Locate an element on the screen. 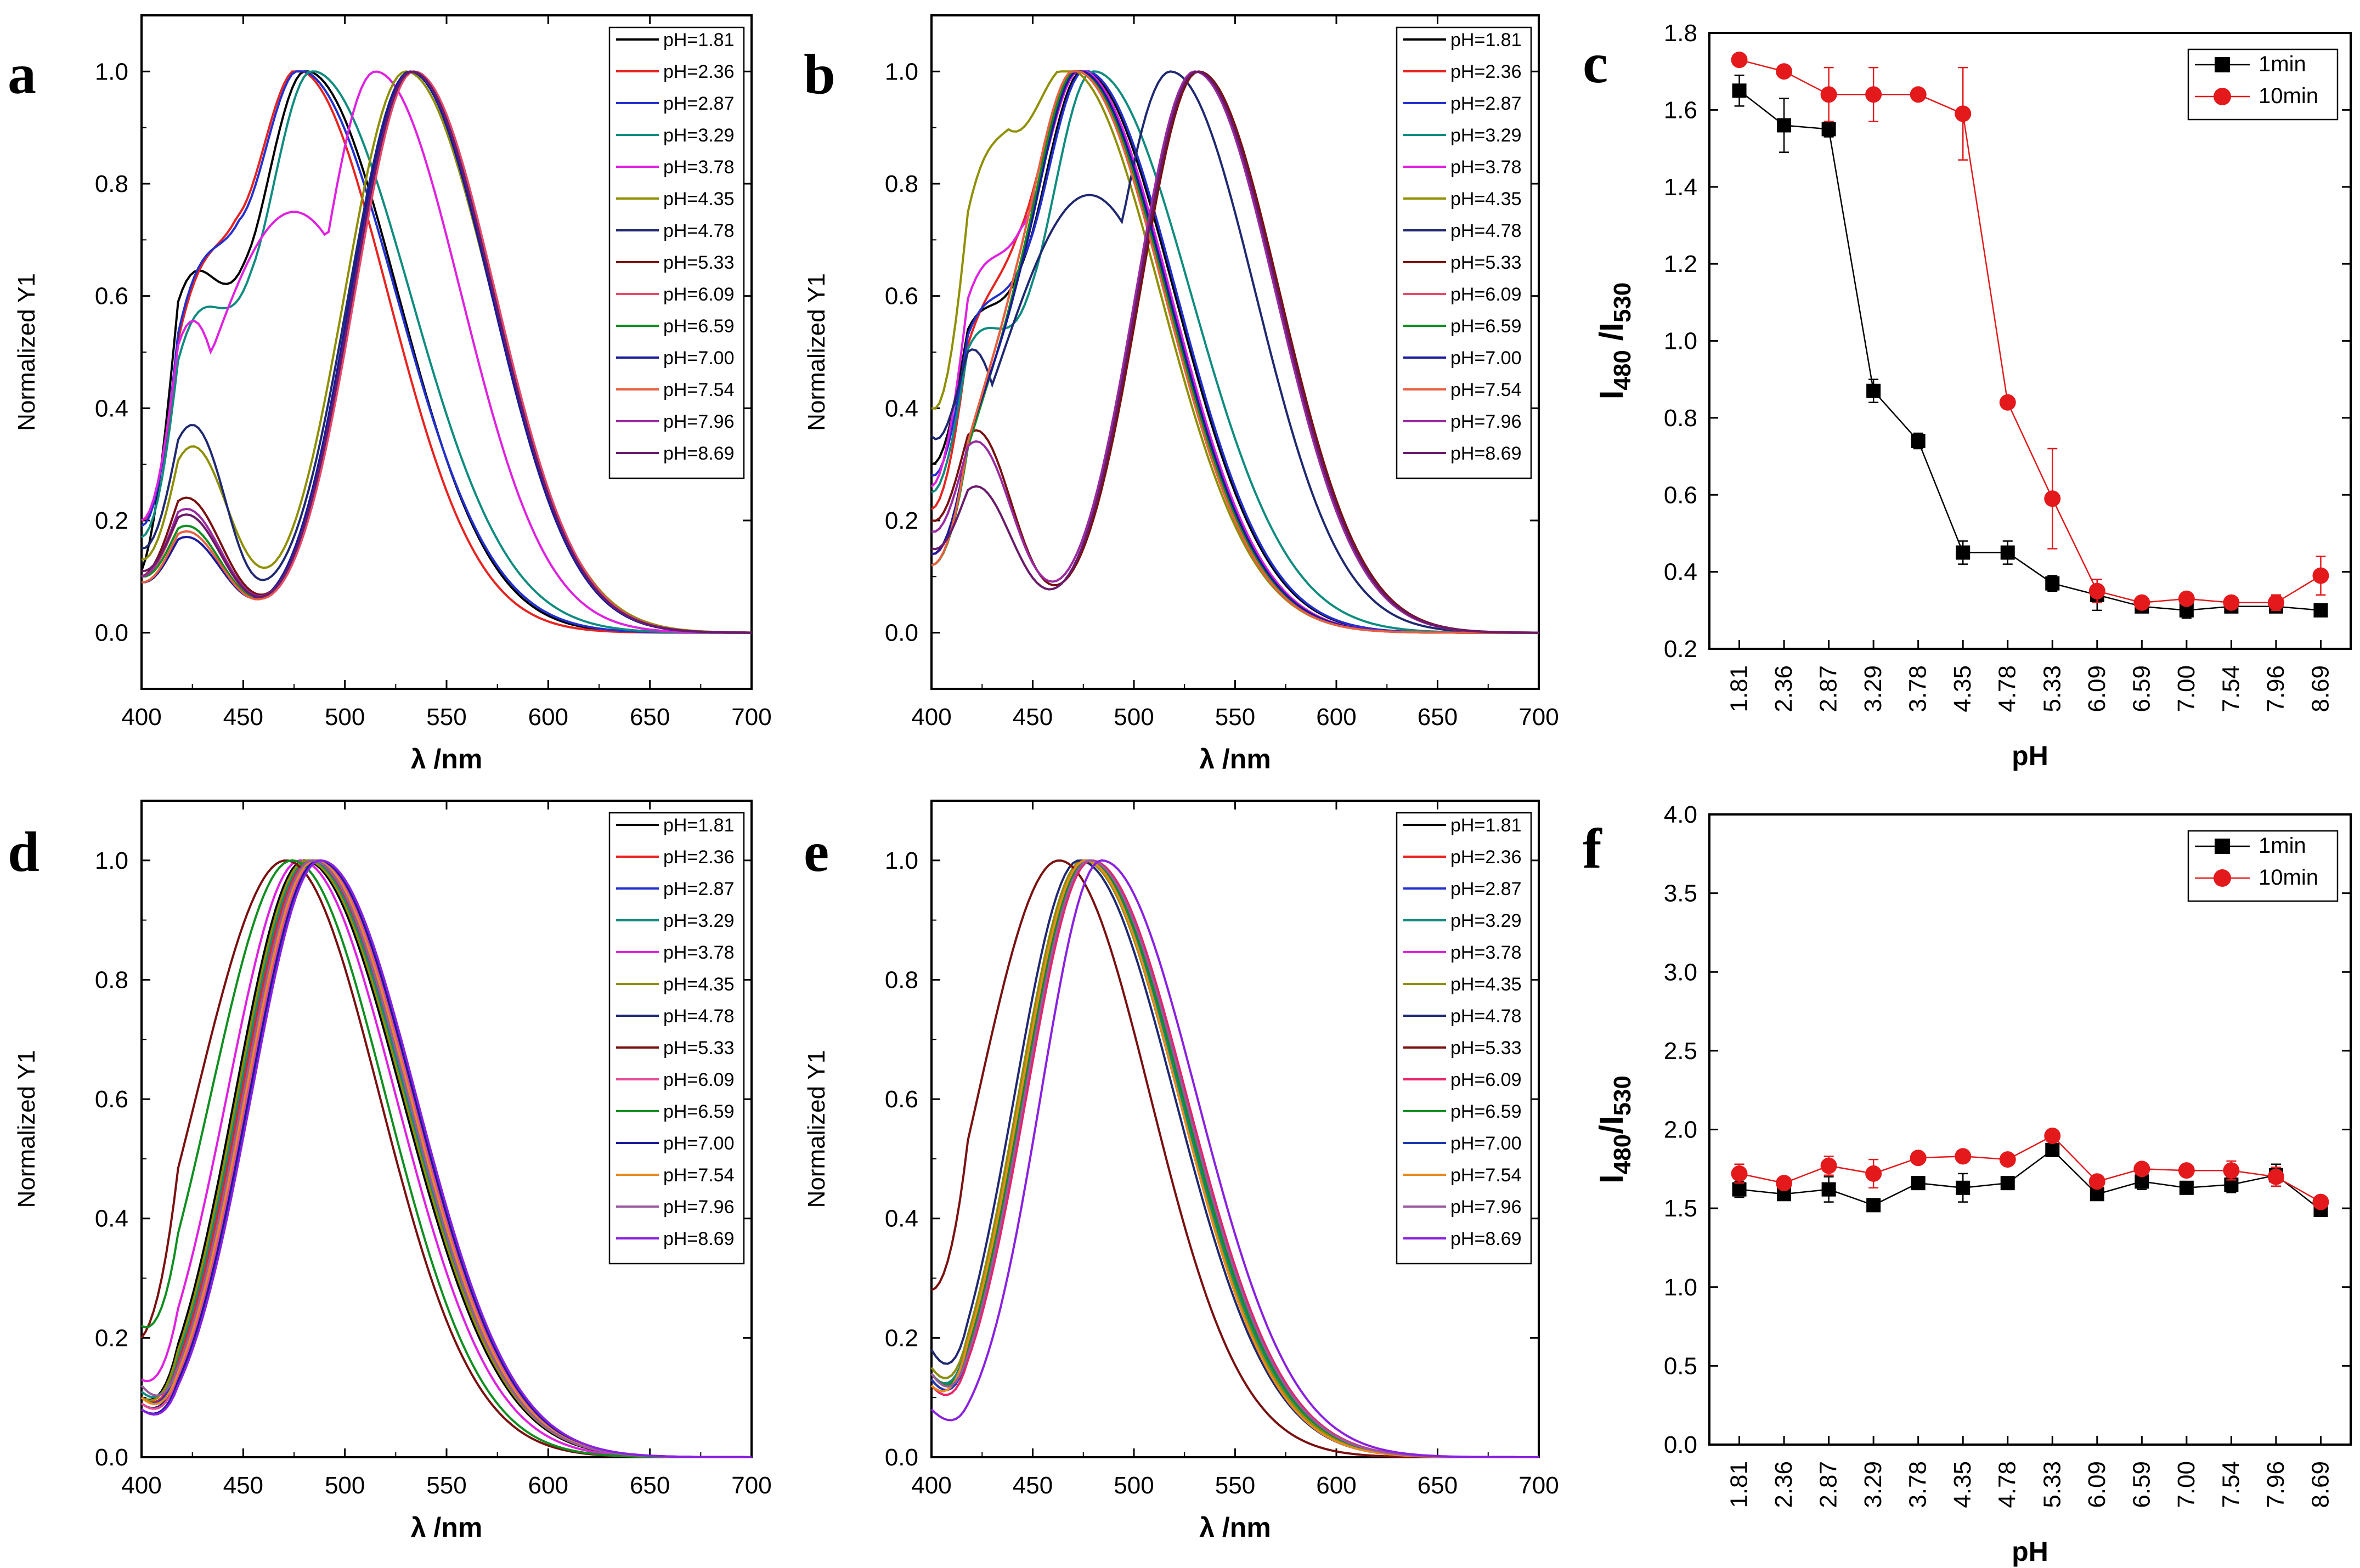  x-tick-label: 6.09 is located at coordinates (2097, 688).